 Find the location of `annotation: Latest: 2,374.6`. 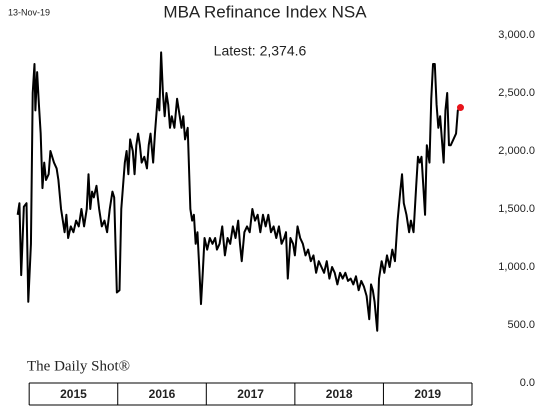

annotation: Latest: 2,374.6 is located at coordinates (260, 51).